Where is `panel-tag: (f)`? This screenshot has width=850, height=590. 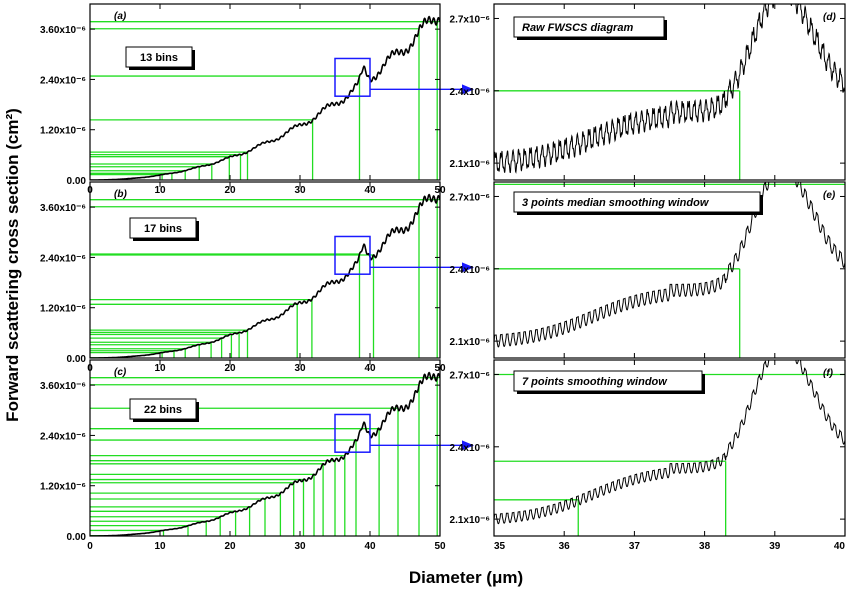
panel-tag: (f) is located at coordinates (828, 373).